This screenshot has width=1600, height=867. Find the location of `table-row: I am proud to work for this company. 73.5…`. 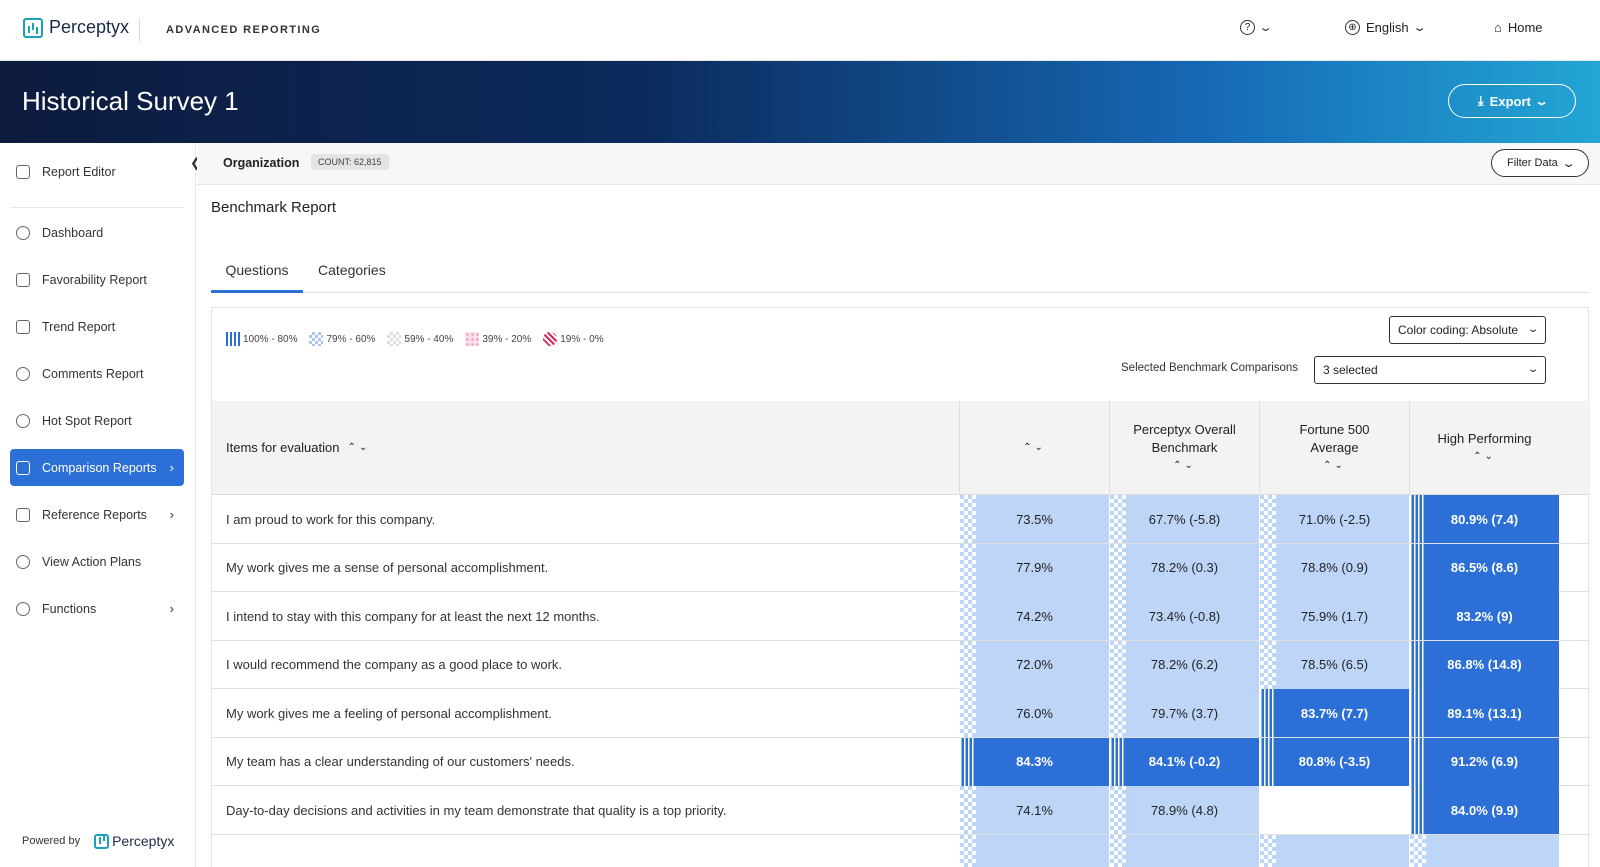

table-row: I am proud to work for this company. 73.5… is located at coordinates (901, 519).